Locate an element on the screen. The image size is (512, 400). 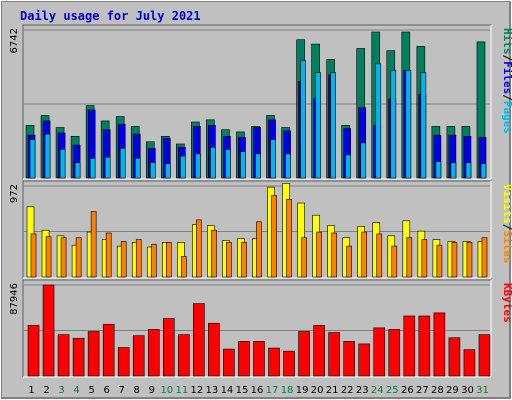
x-tick-label-day-10: 10 is located at coordinates (166, 390).